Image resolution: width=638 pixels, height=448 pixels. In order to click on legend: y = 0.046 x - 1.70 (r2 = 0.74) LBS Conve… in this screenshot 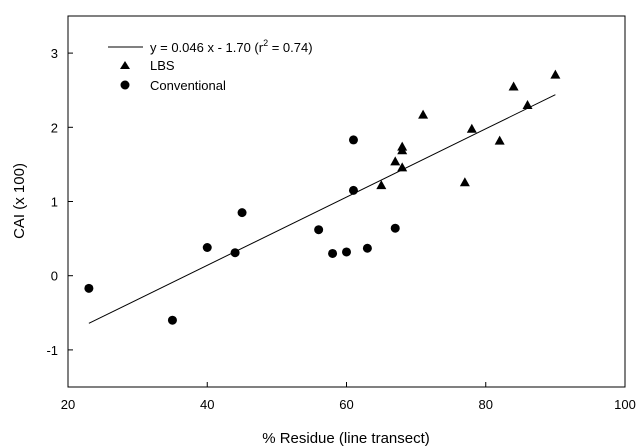, I will do `click(210, 65)`.